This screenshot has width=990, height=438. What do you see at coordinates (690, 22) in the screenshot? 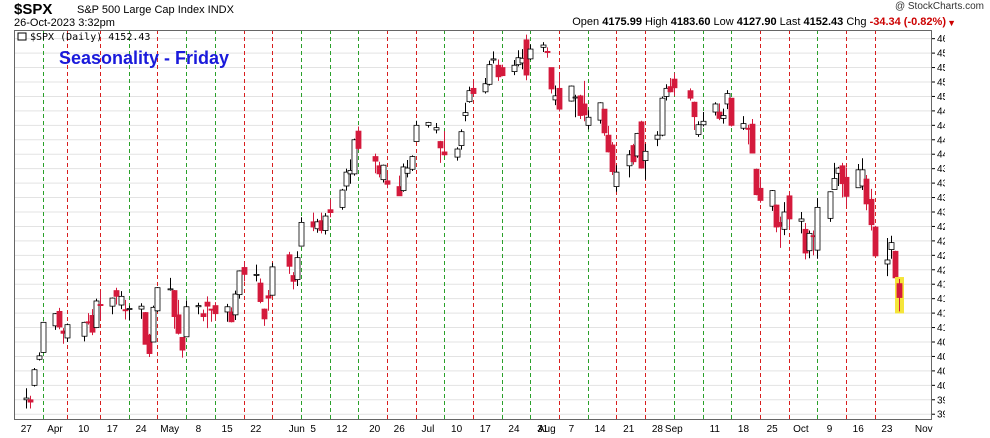
I see `high-value: 4183.60` at bounding box center [690, 22].